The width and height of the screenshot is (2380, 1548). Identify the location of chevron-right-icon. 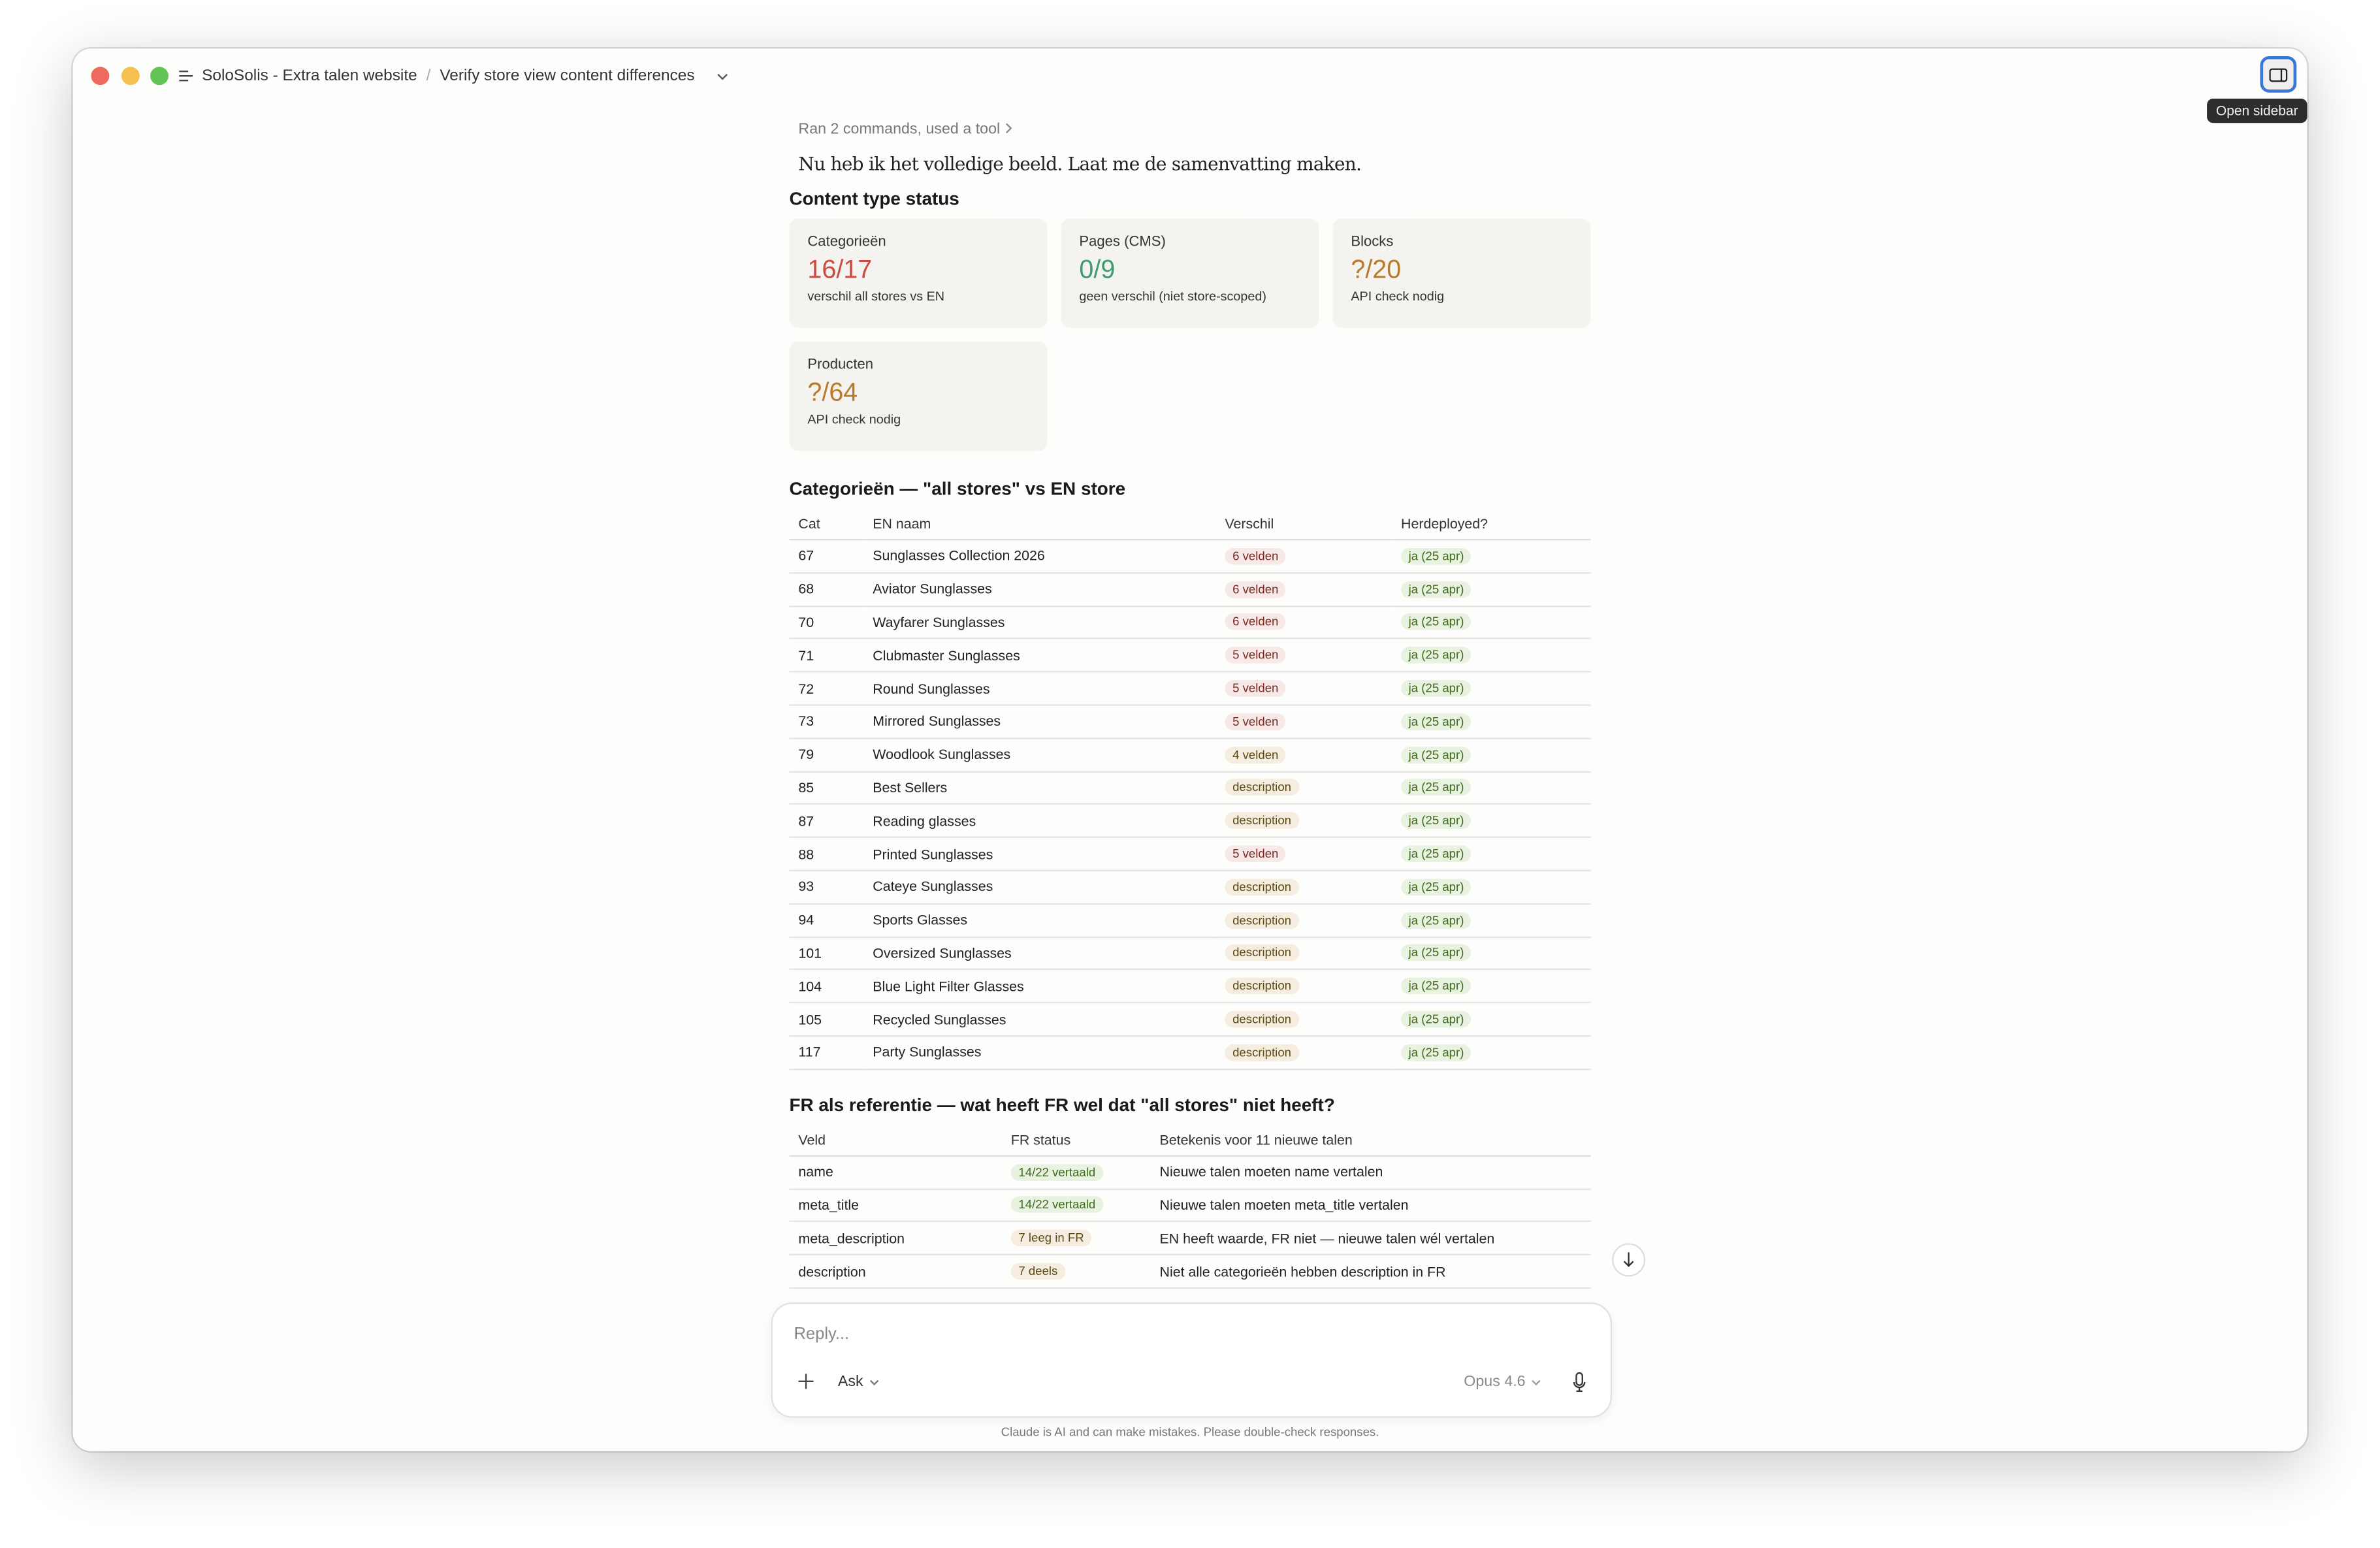
(1008, 128).